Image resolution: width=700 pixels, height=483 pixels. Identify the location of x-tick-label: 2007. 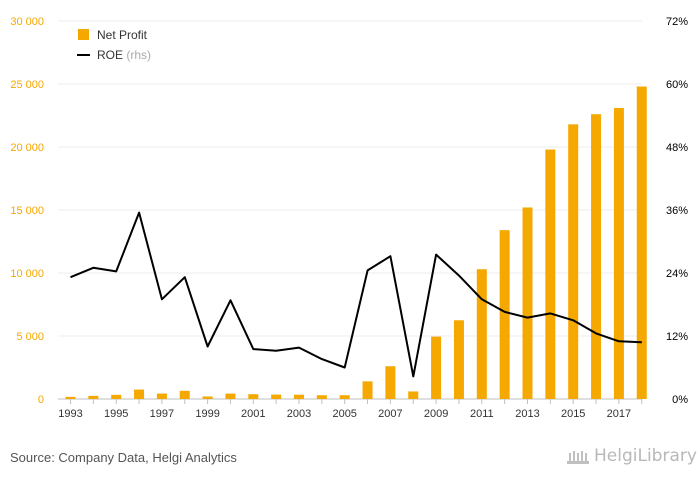
(390, 414).